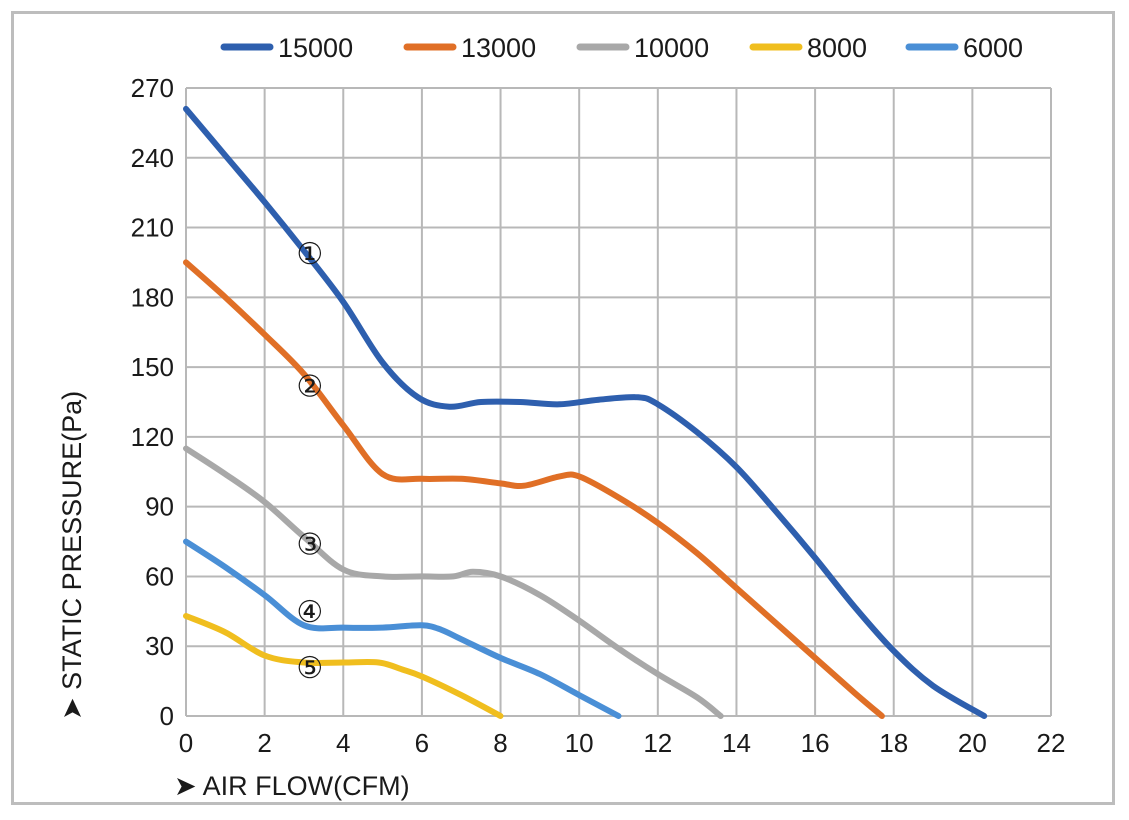 The width and height of the screenshot is (1129, 820). What do you see at coordinates (309, 612) in the screenshot?
I see `curve-marker-6000: ④` at bounding box center [309, 612].